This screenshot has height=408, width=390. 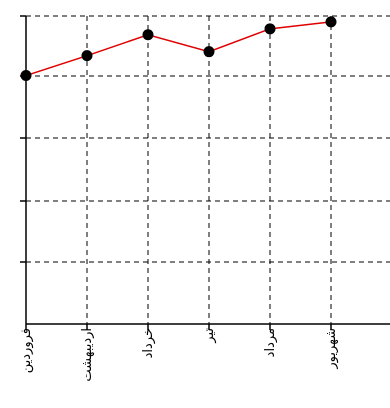 What do you see at coordinates (209, 336) in the screenshot?
I see `x-tick-label-3: تیر` at bounding box center [209, 336].